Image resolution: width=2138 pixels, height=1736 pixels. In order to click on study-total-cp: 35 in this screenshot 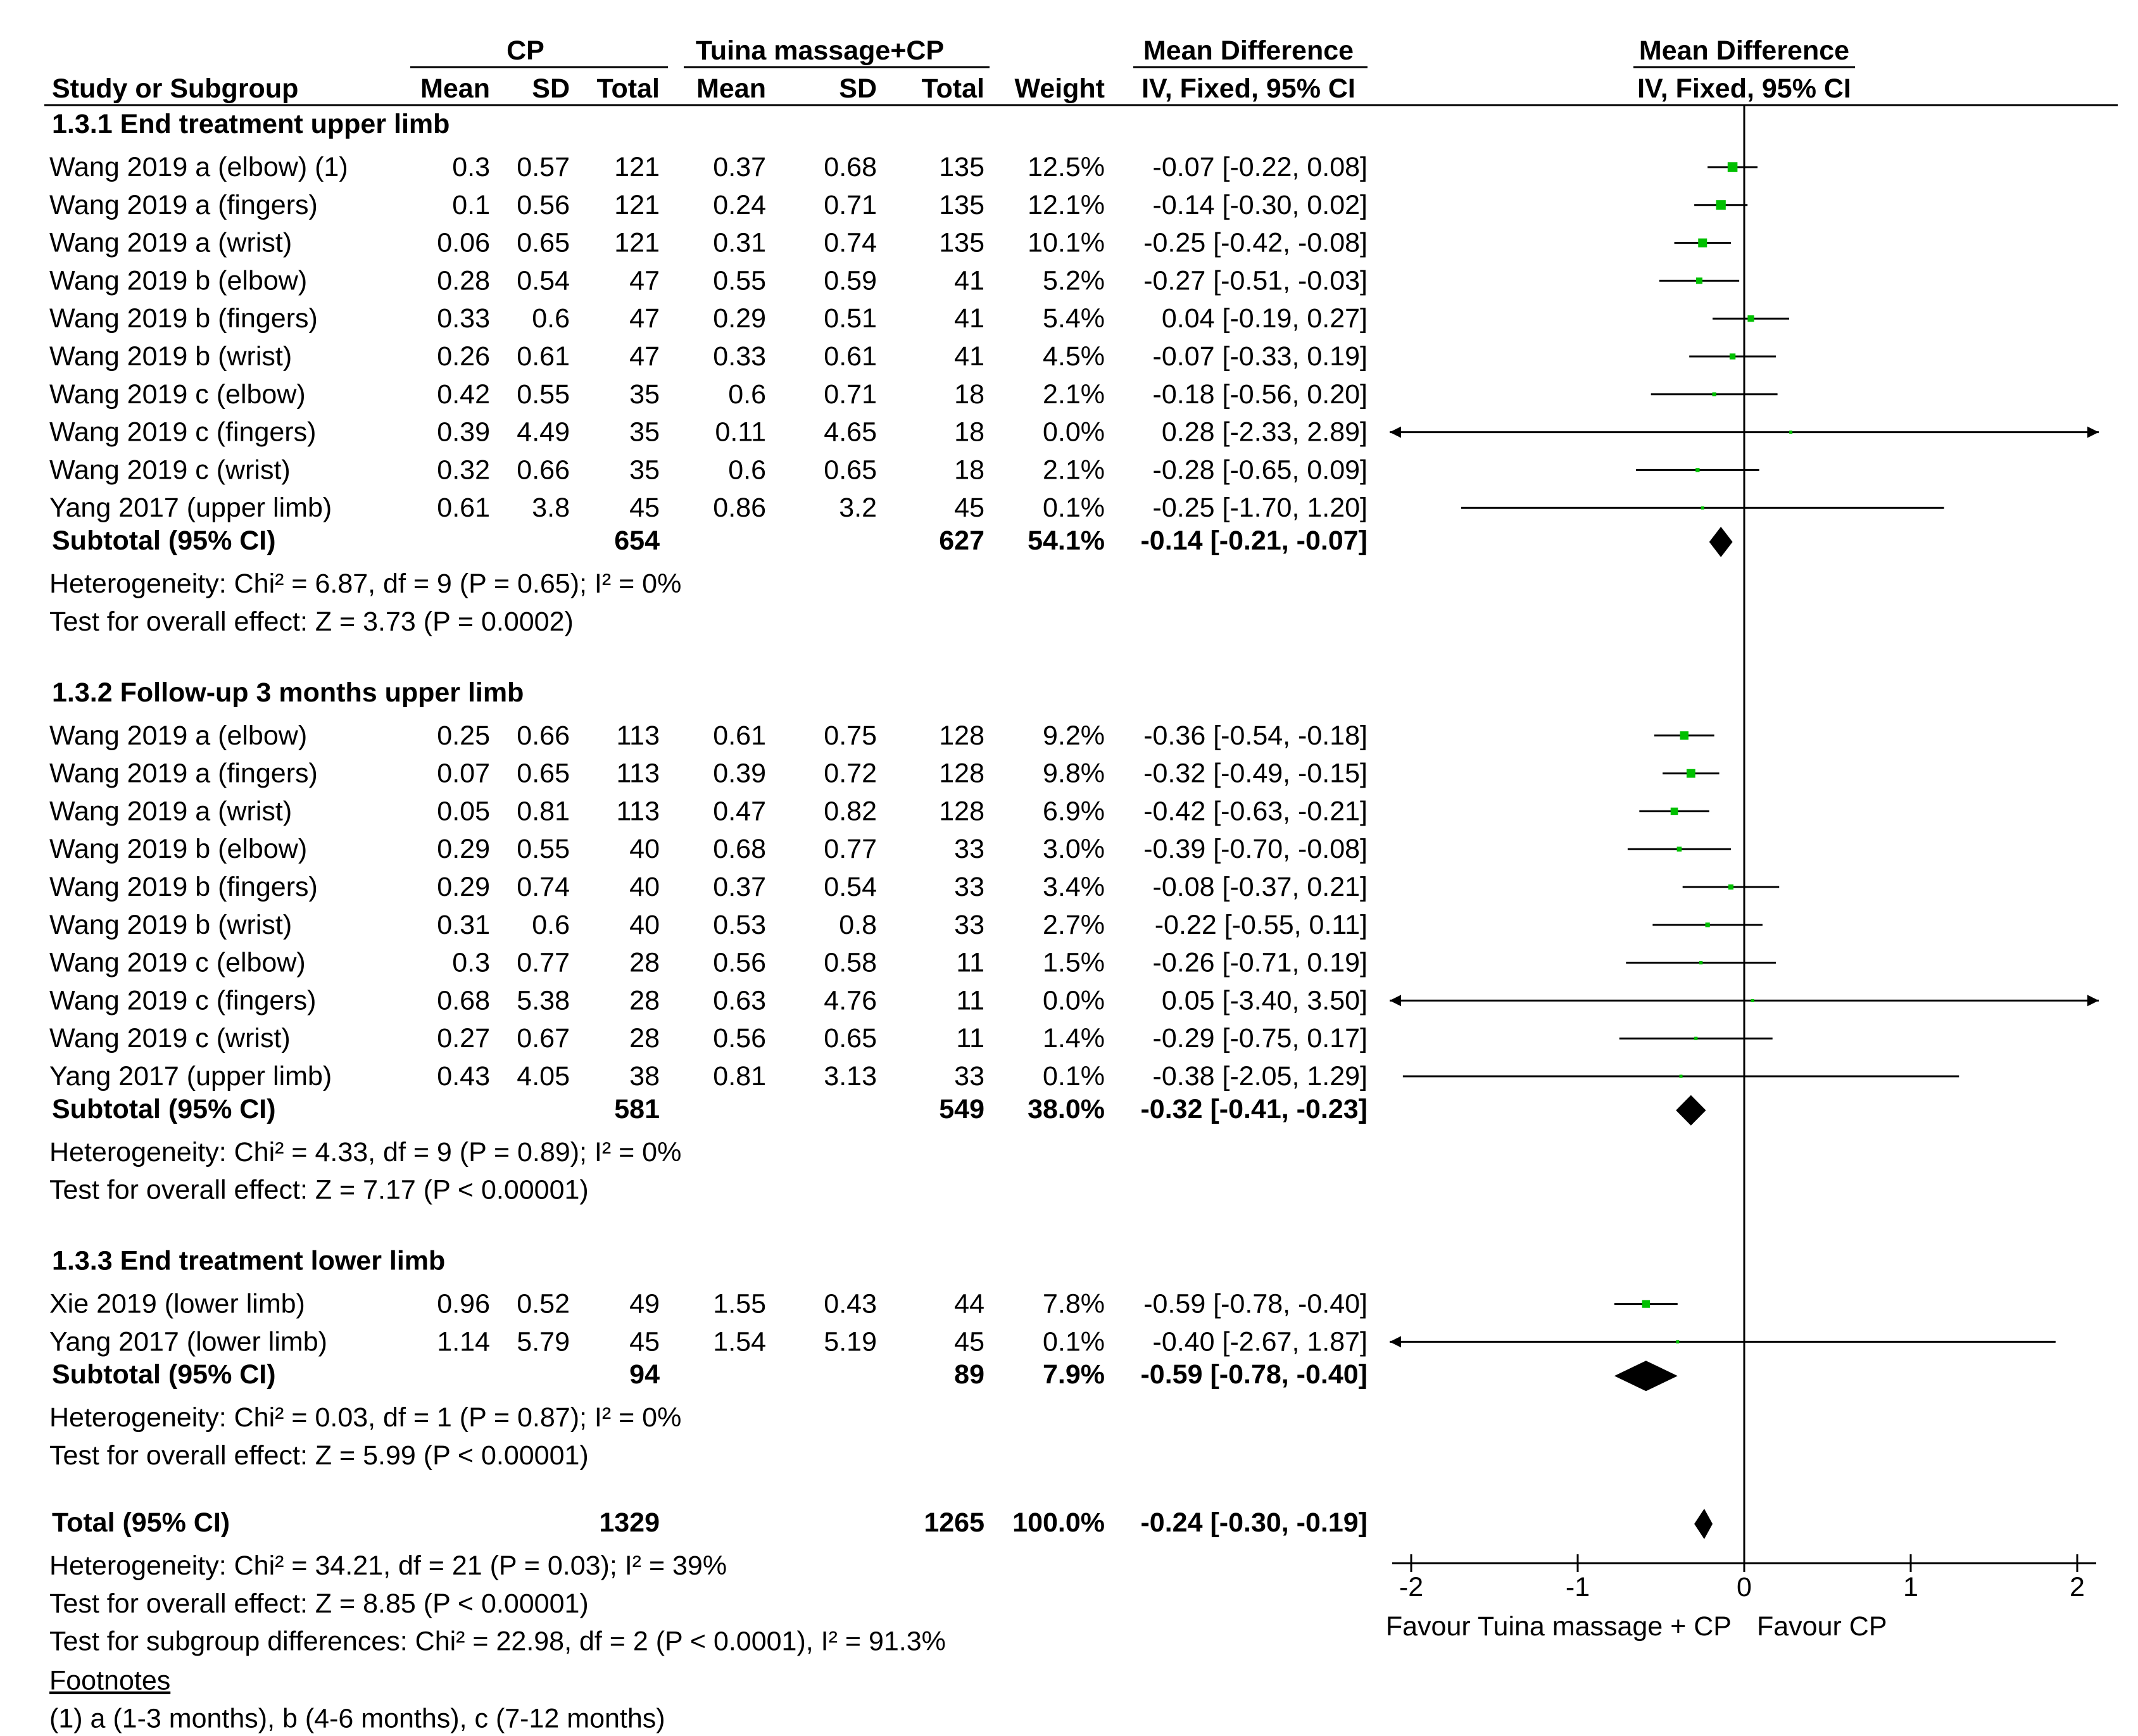, I will do `click(644, 394)`.